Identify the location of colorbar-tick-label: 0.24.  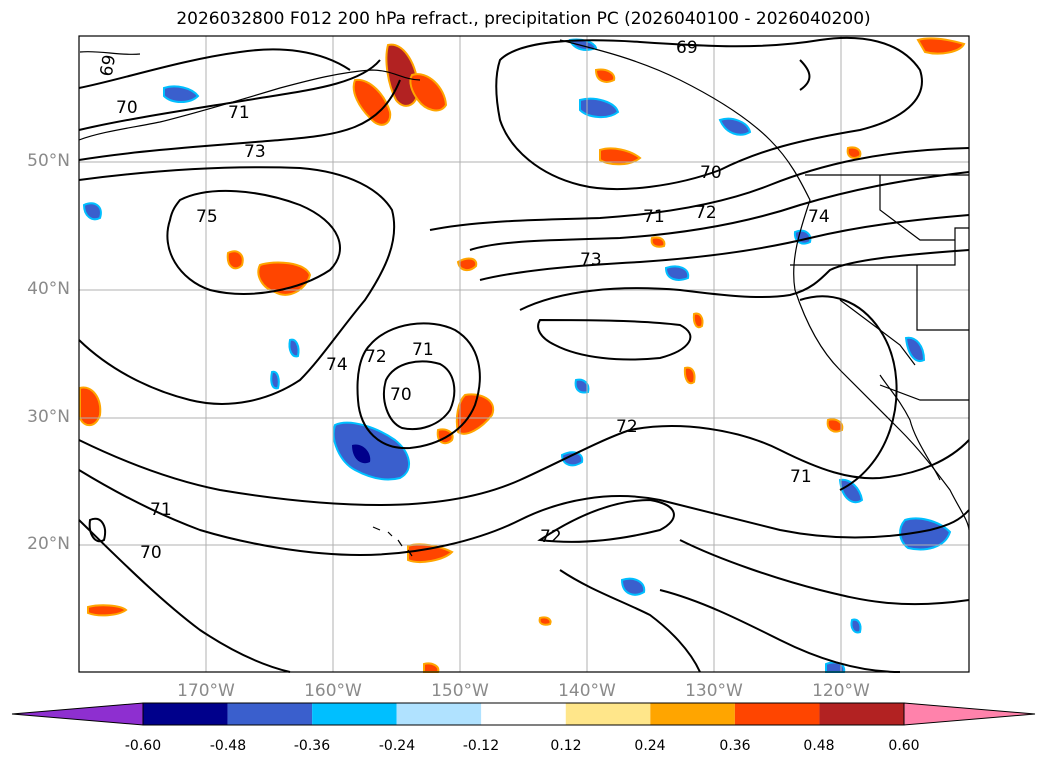
(650, 746).